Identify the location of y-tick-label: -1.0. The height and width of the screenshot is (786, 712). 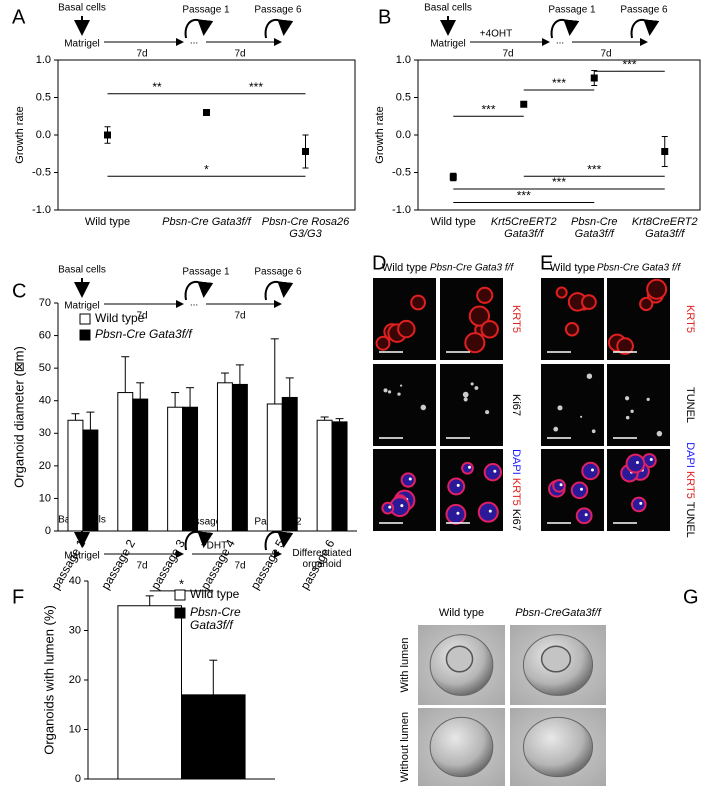
(401, 210).